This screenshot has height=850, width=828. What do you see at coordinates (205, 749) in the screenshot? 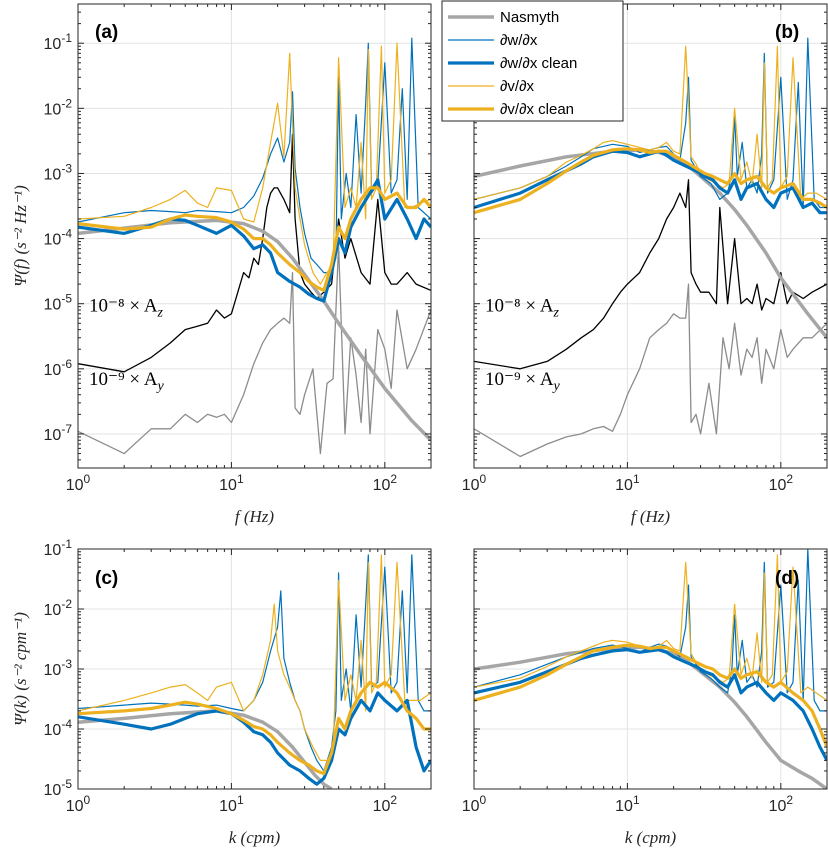
I see `series-nasmyth` at bounding box center [205, 749].